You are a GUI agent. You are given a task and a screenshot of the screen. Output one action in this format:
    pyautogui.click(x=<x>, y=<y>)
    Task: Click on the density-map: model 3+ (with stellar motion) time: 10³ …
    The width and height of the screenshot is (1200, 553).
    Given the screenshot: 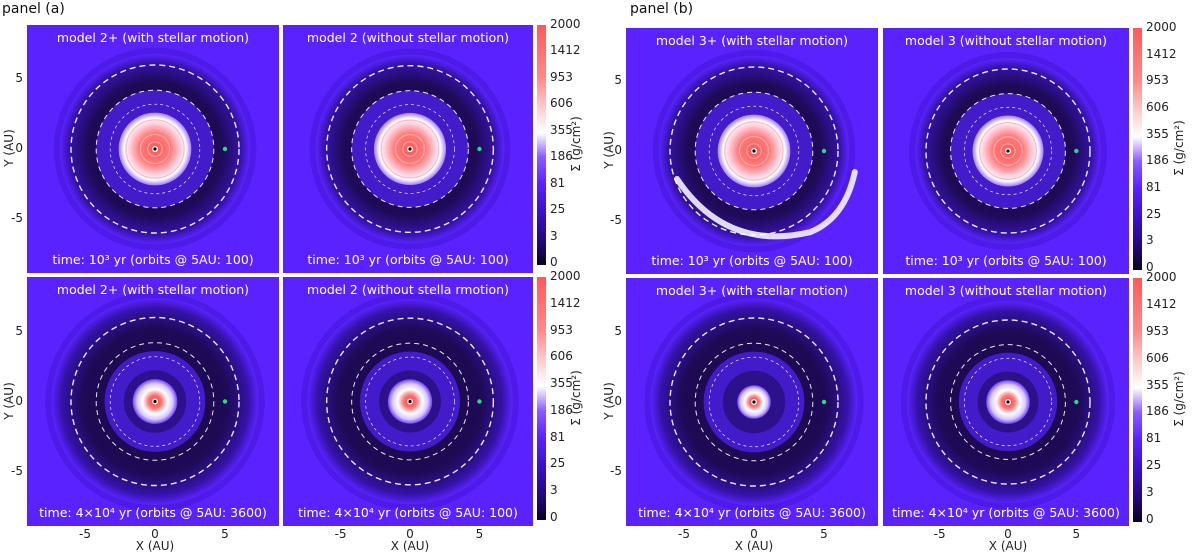 What is the action you would take?
    pyautogui.click(x=752, y=151)
    